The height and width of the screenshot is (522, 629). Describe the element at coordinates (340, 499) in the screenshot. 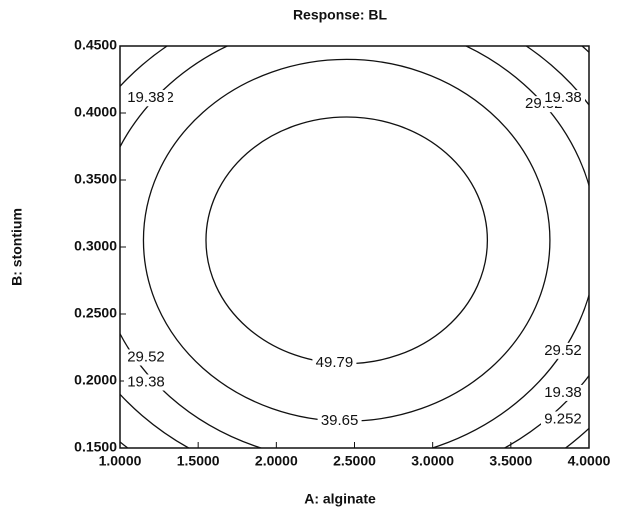

I see `x-axis-title: A: alginate` at that location.